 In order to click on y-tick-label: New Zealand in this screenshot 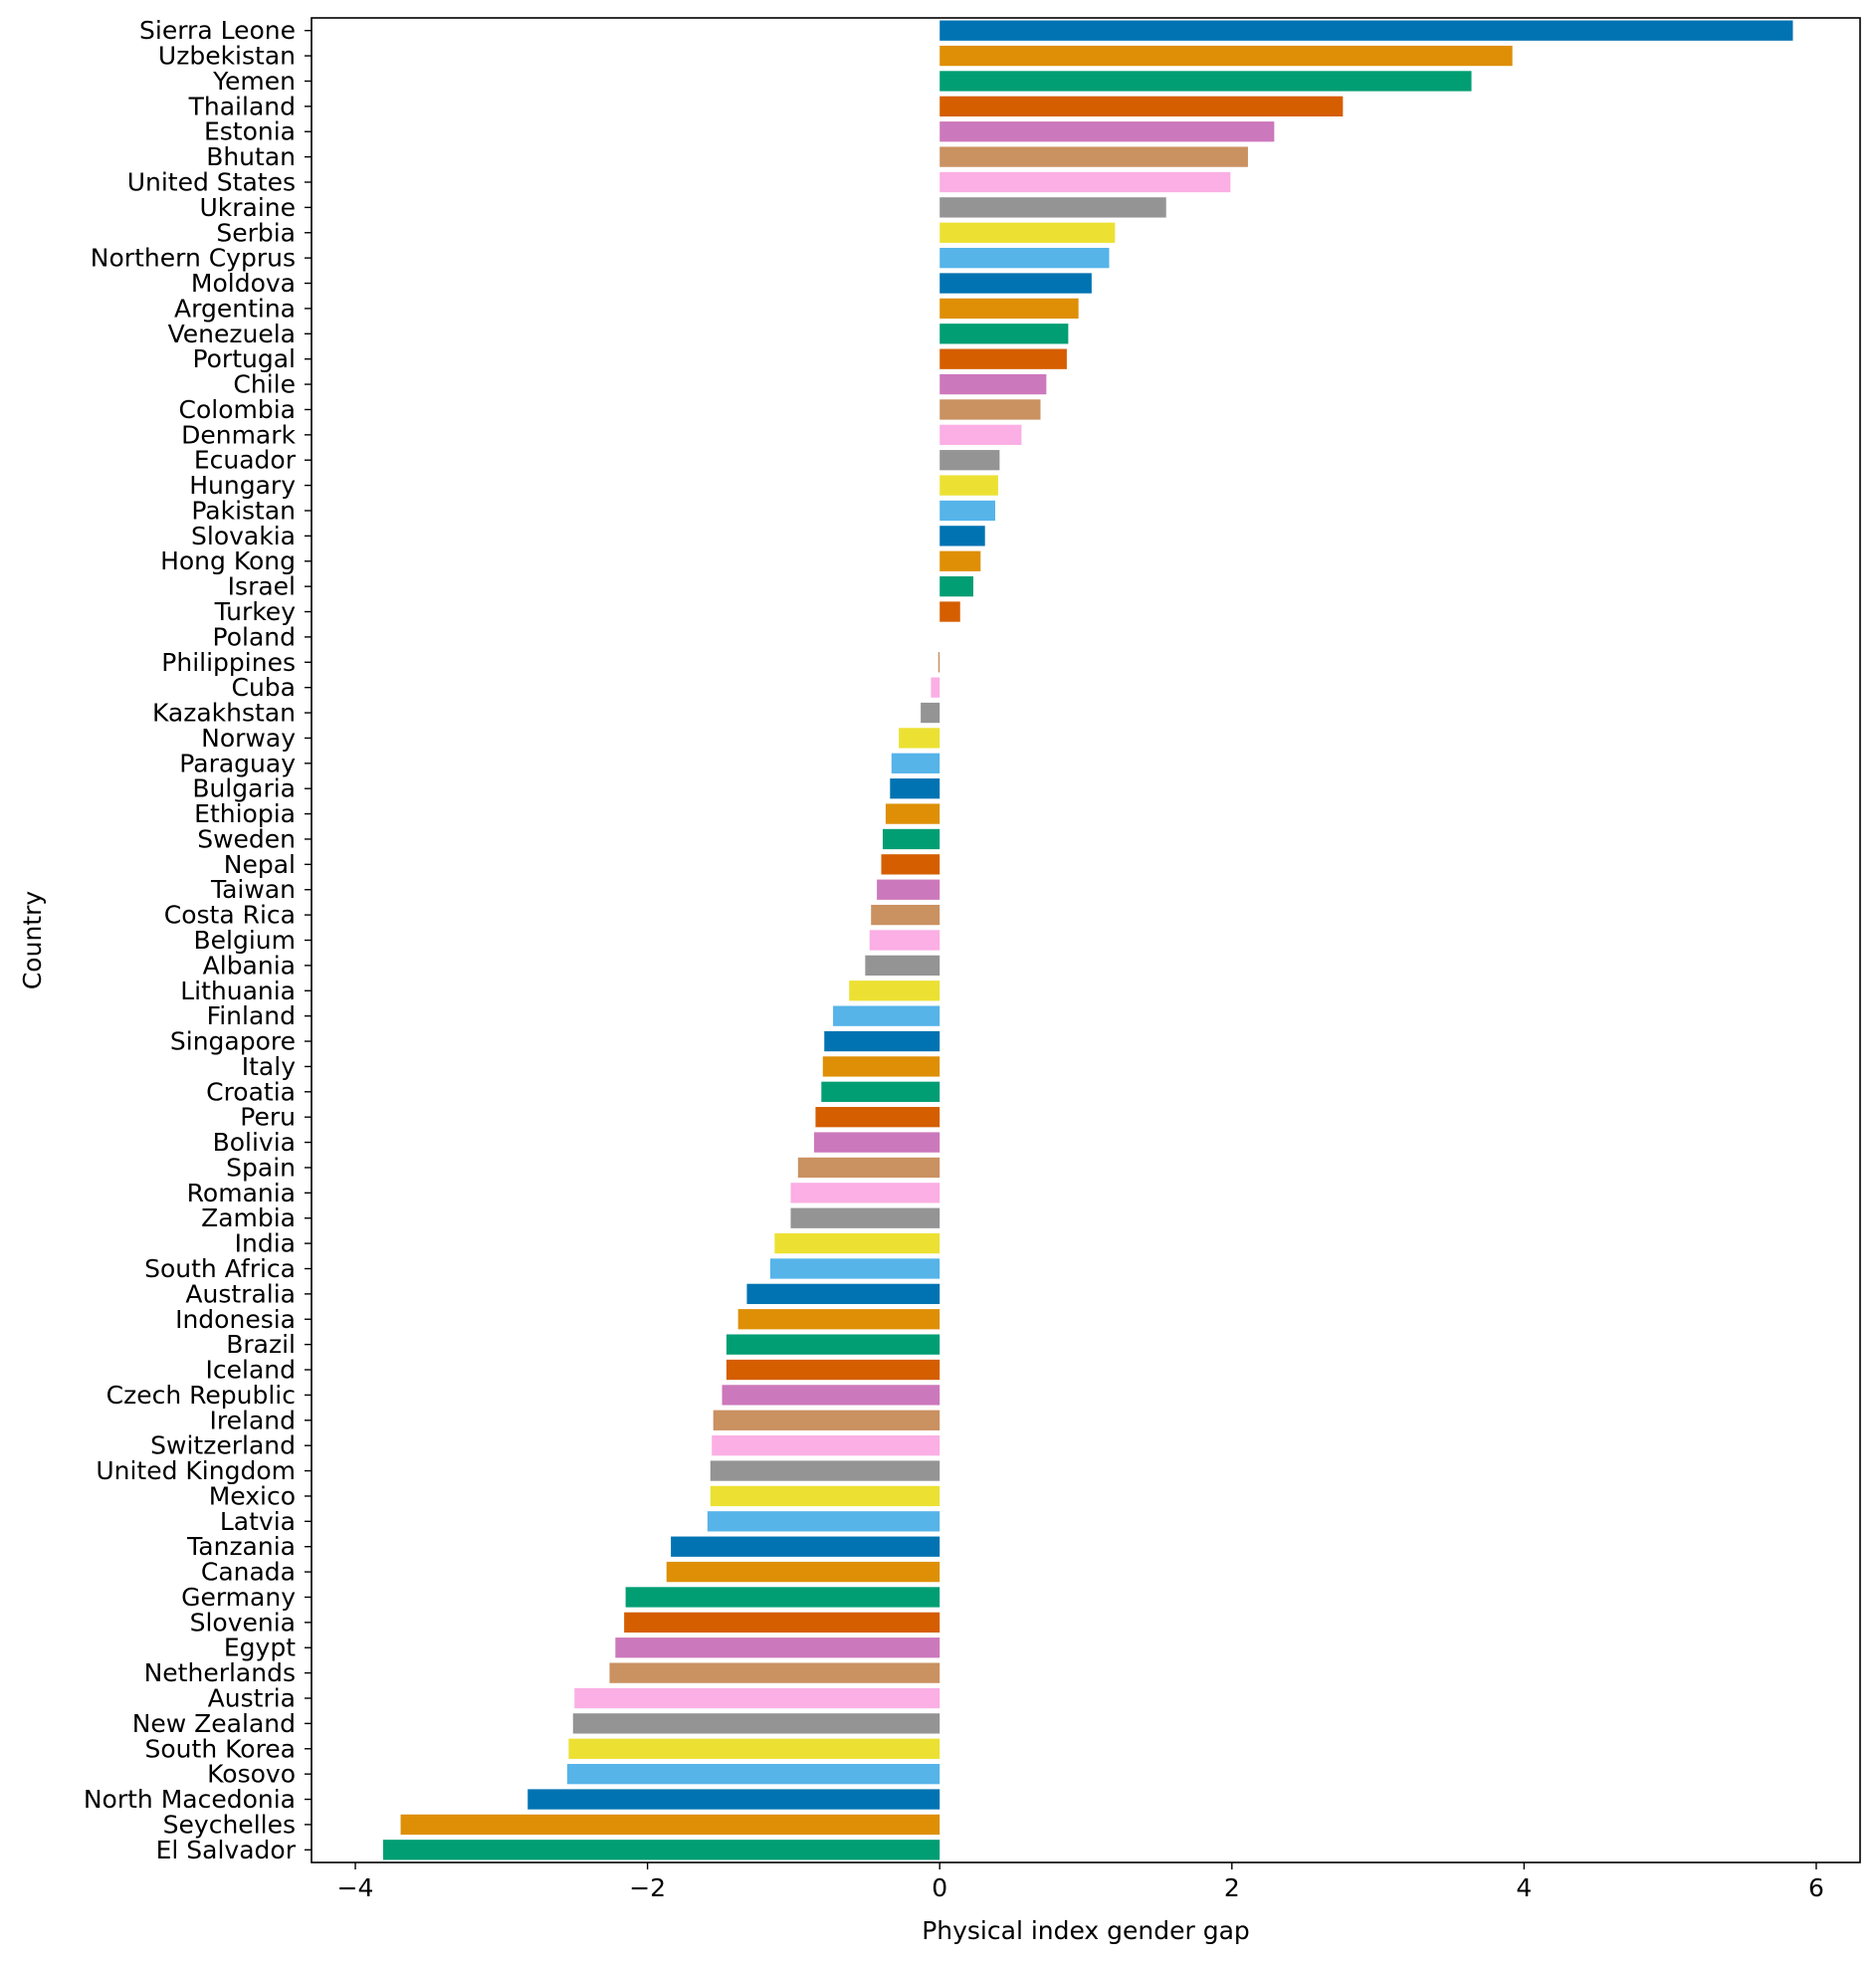, I will do `click(214, 1723)`.